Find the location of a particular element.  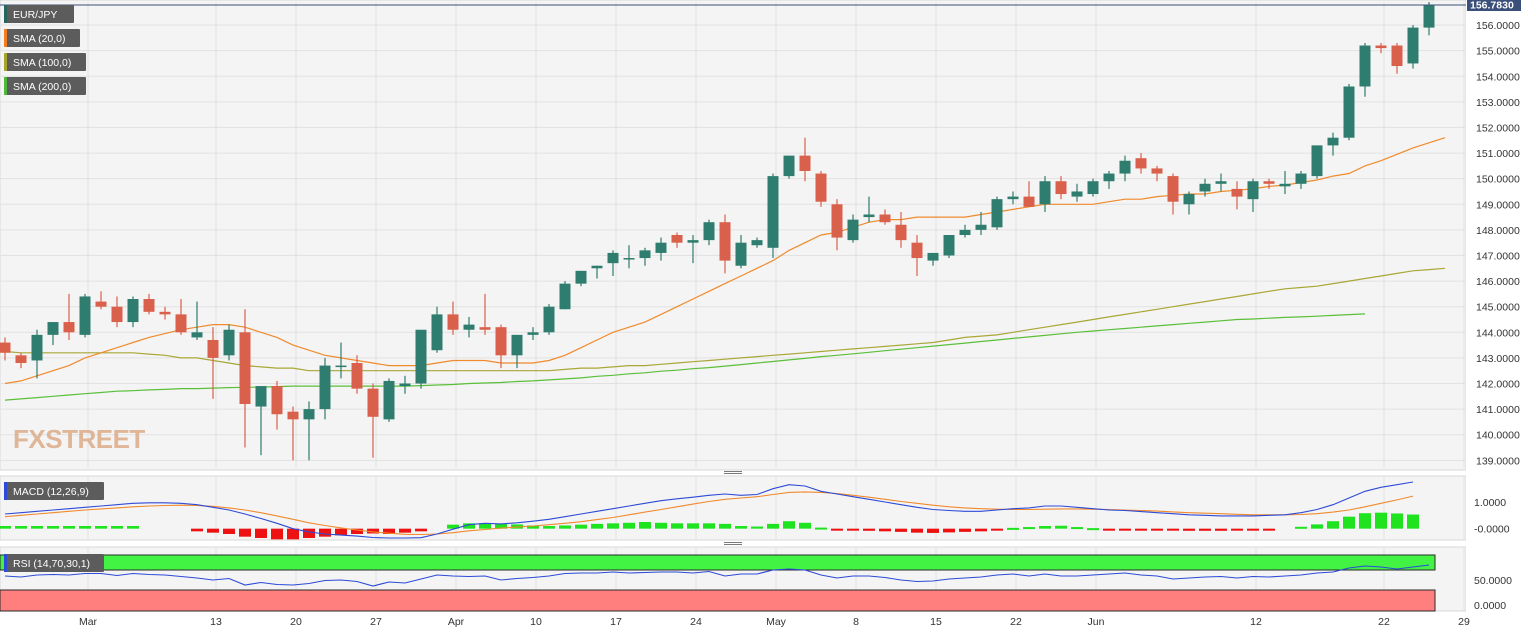

price-tick-label: 152.0000 is located at coordinates (1498, 128).